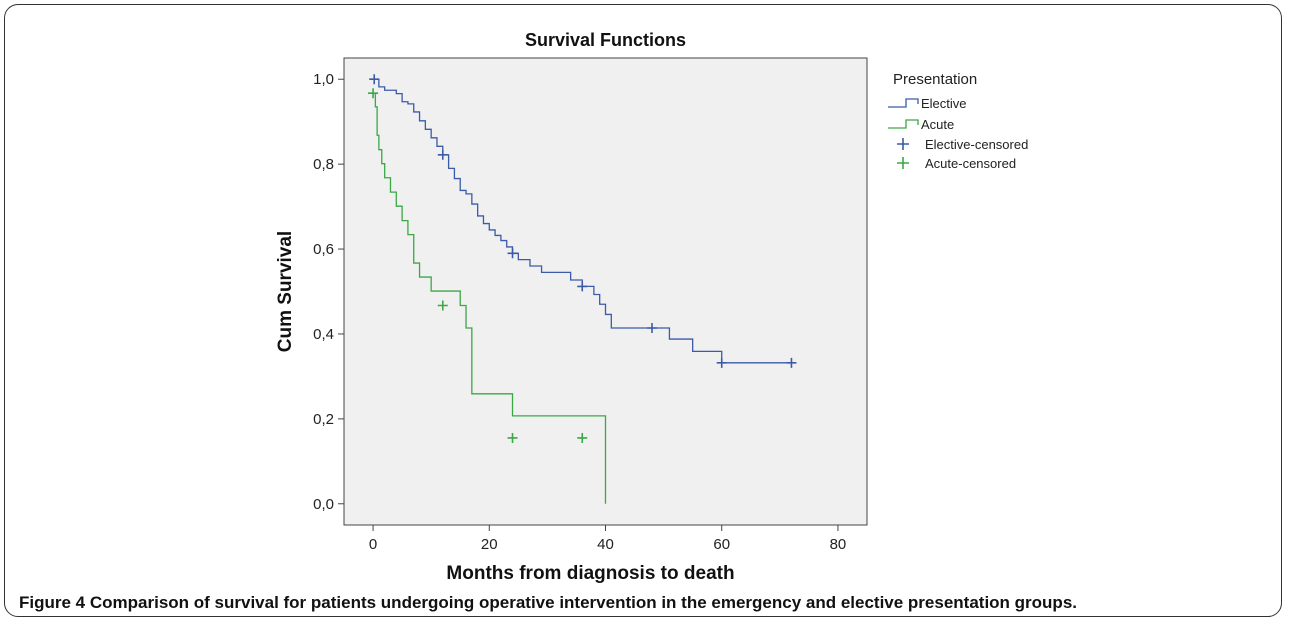 The height and width of the screenshot is (625, 1290). What do you see at coordinates (52, 602) in the screenshot?
I see `figure-label: Figure 4` at bounding box center [52, 602].